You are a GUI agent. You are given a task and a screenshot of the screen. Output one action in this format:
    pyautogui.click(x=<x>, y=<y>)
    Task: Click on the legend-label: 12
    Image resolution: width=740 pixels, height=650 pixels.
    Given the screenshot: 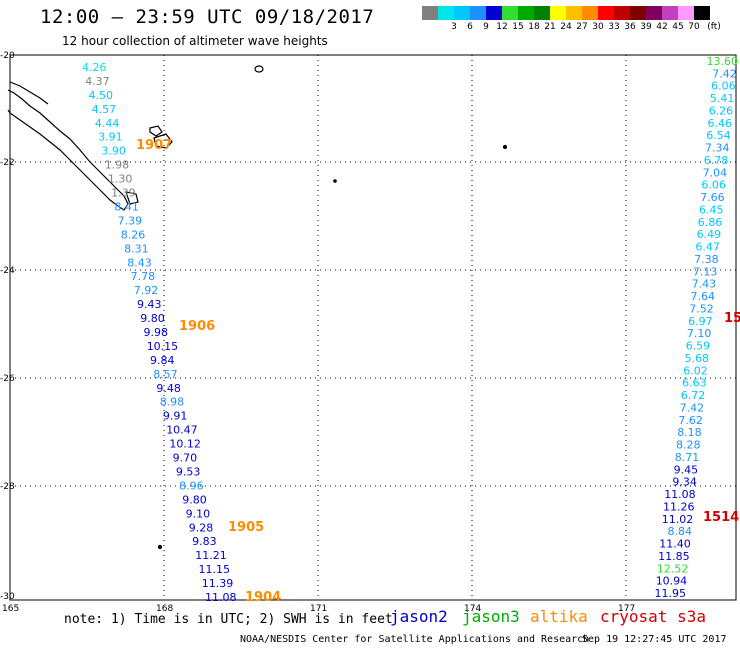 What is the action you would take?
    pyautogui.click(x=502, y=27)
    